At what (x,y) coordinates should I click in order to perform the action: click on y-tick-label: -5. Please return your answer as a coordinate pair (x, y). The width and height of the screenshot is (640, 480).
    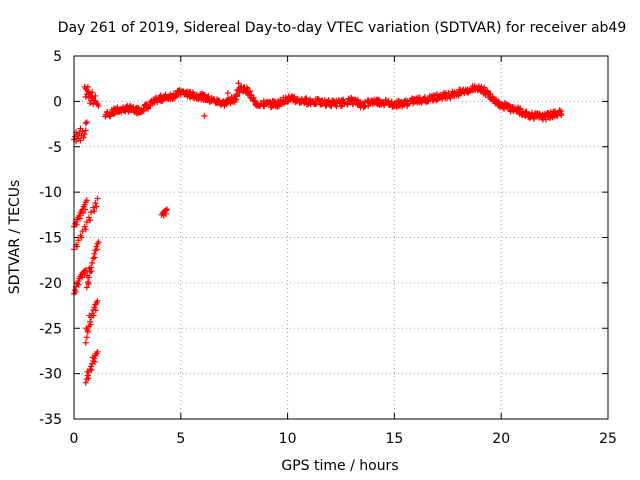
    Looking at the image, I should click on (55, 148).